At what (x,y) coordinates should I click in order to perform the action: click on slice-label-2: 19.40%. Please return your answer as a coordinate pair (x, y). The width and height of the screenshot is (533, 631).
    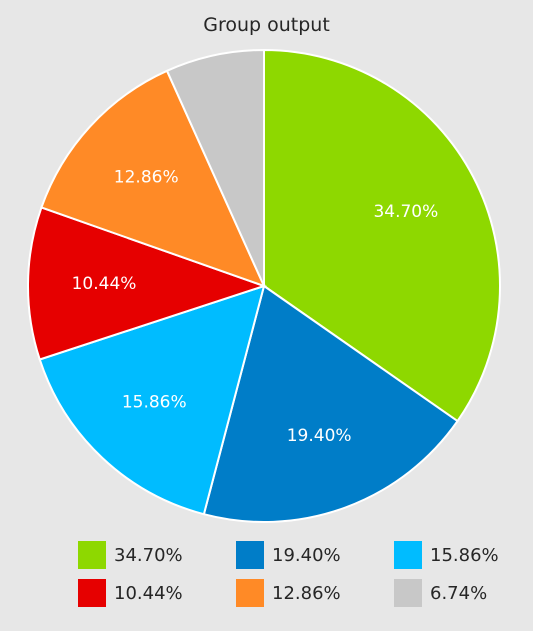
    Looking at the image, I should click on (319, 436).